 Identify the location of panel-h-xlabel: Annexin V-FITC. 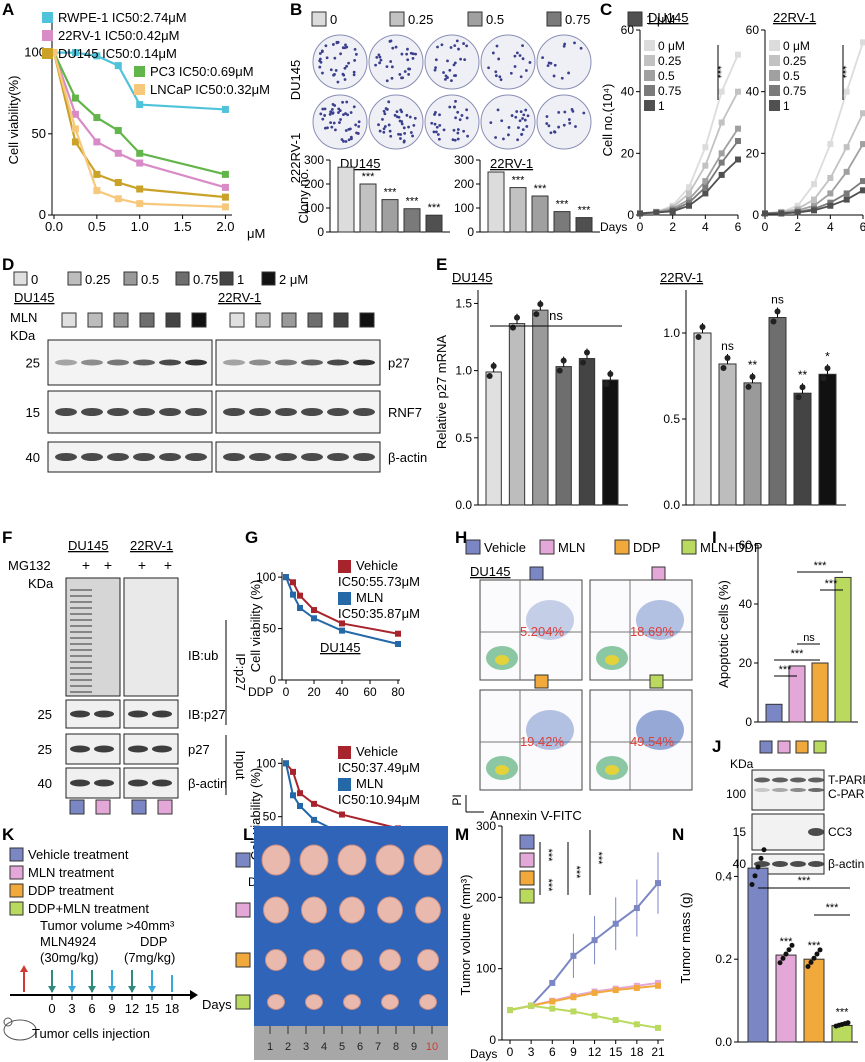
(536, 815).